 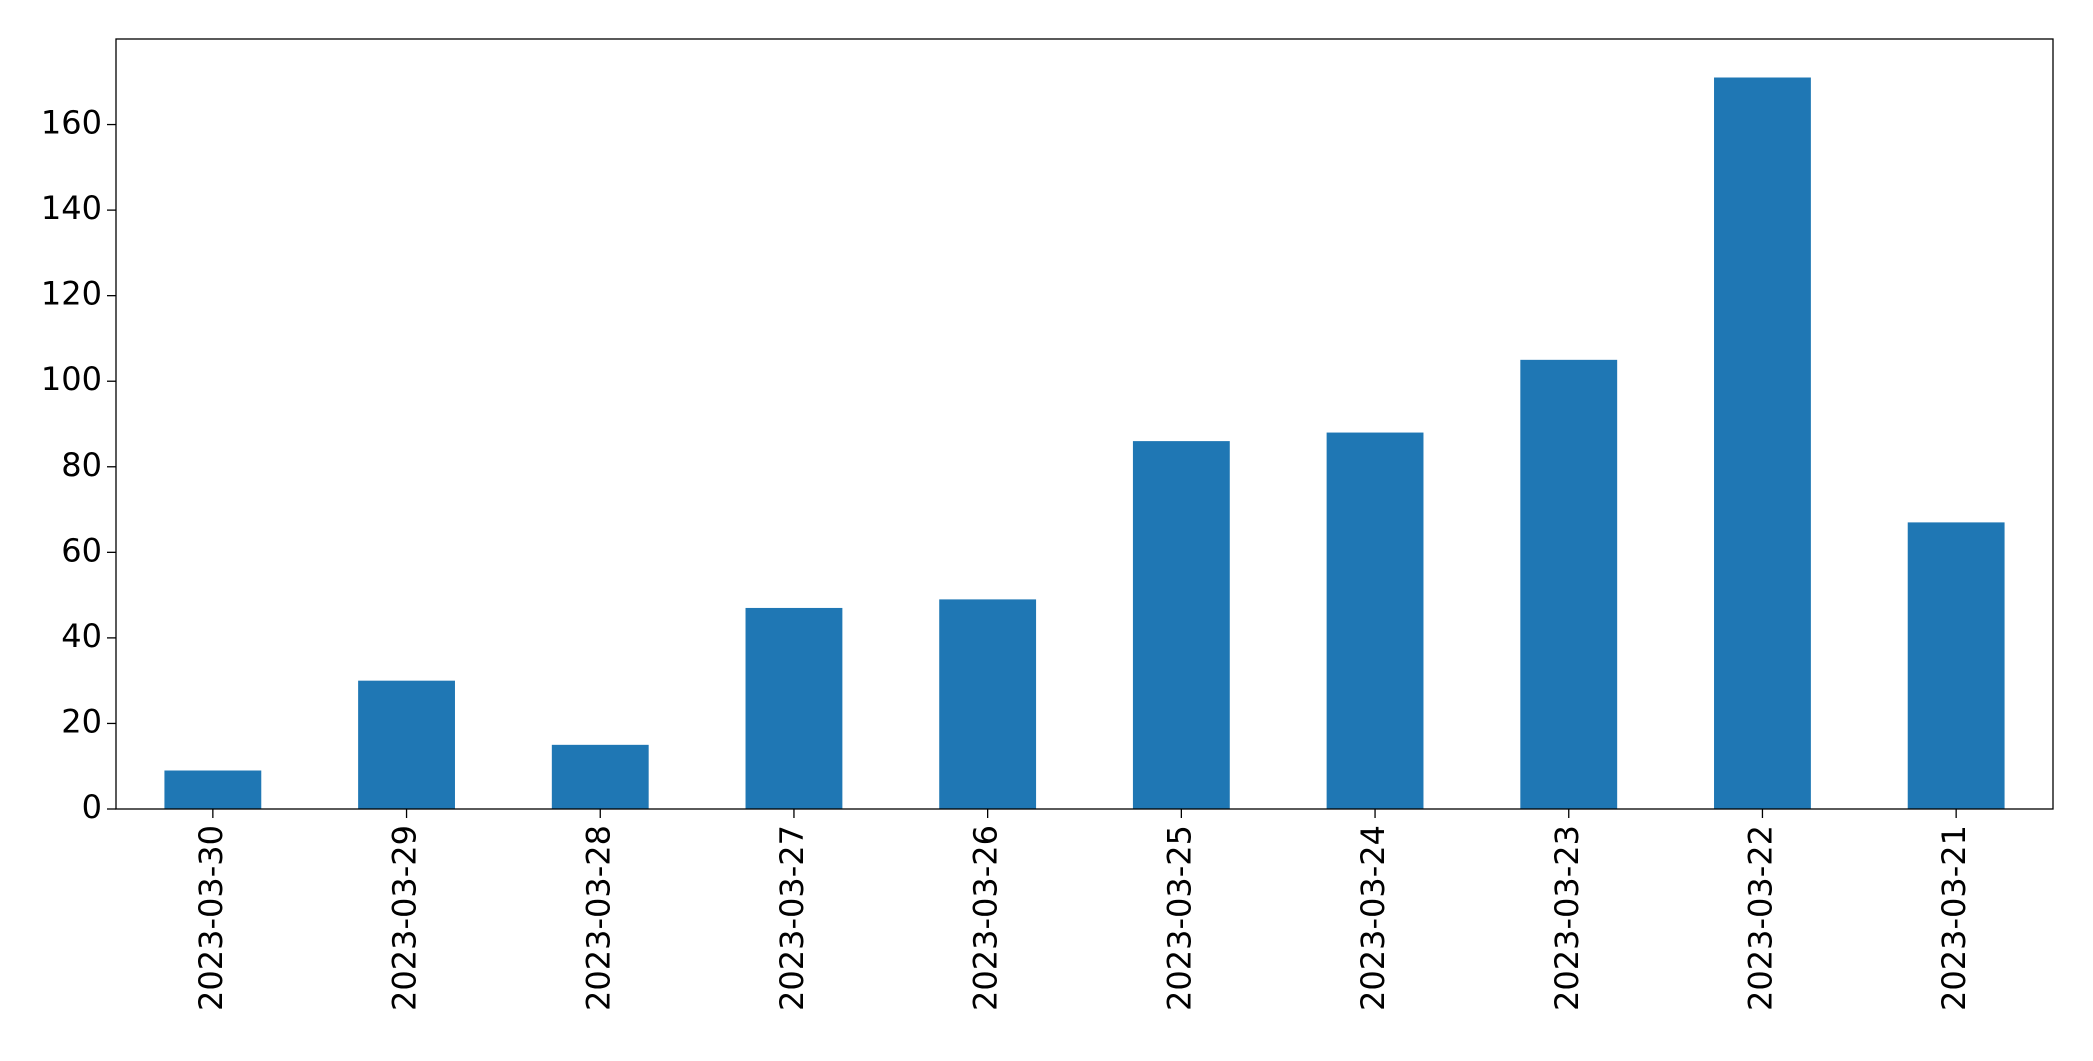 I want to click on y-tick-label: 20, so click(x=81, y=721).